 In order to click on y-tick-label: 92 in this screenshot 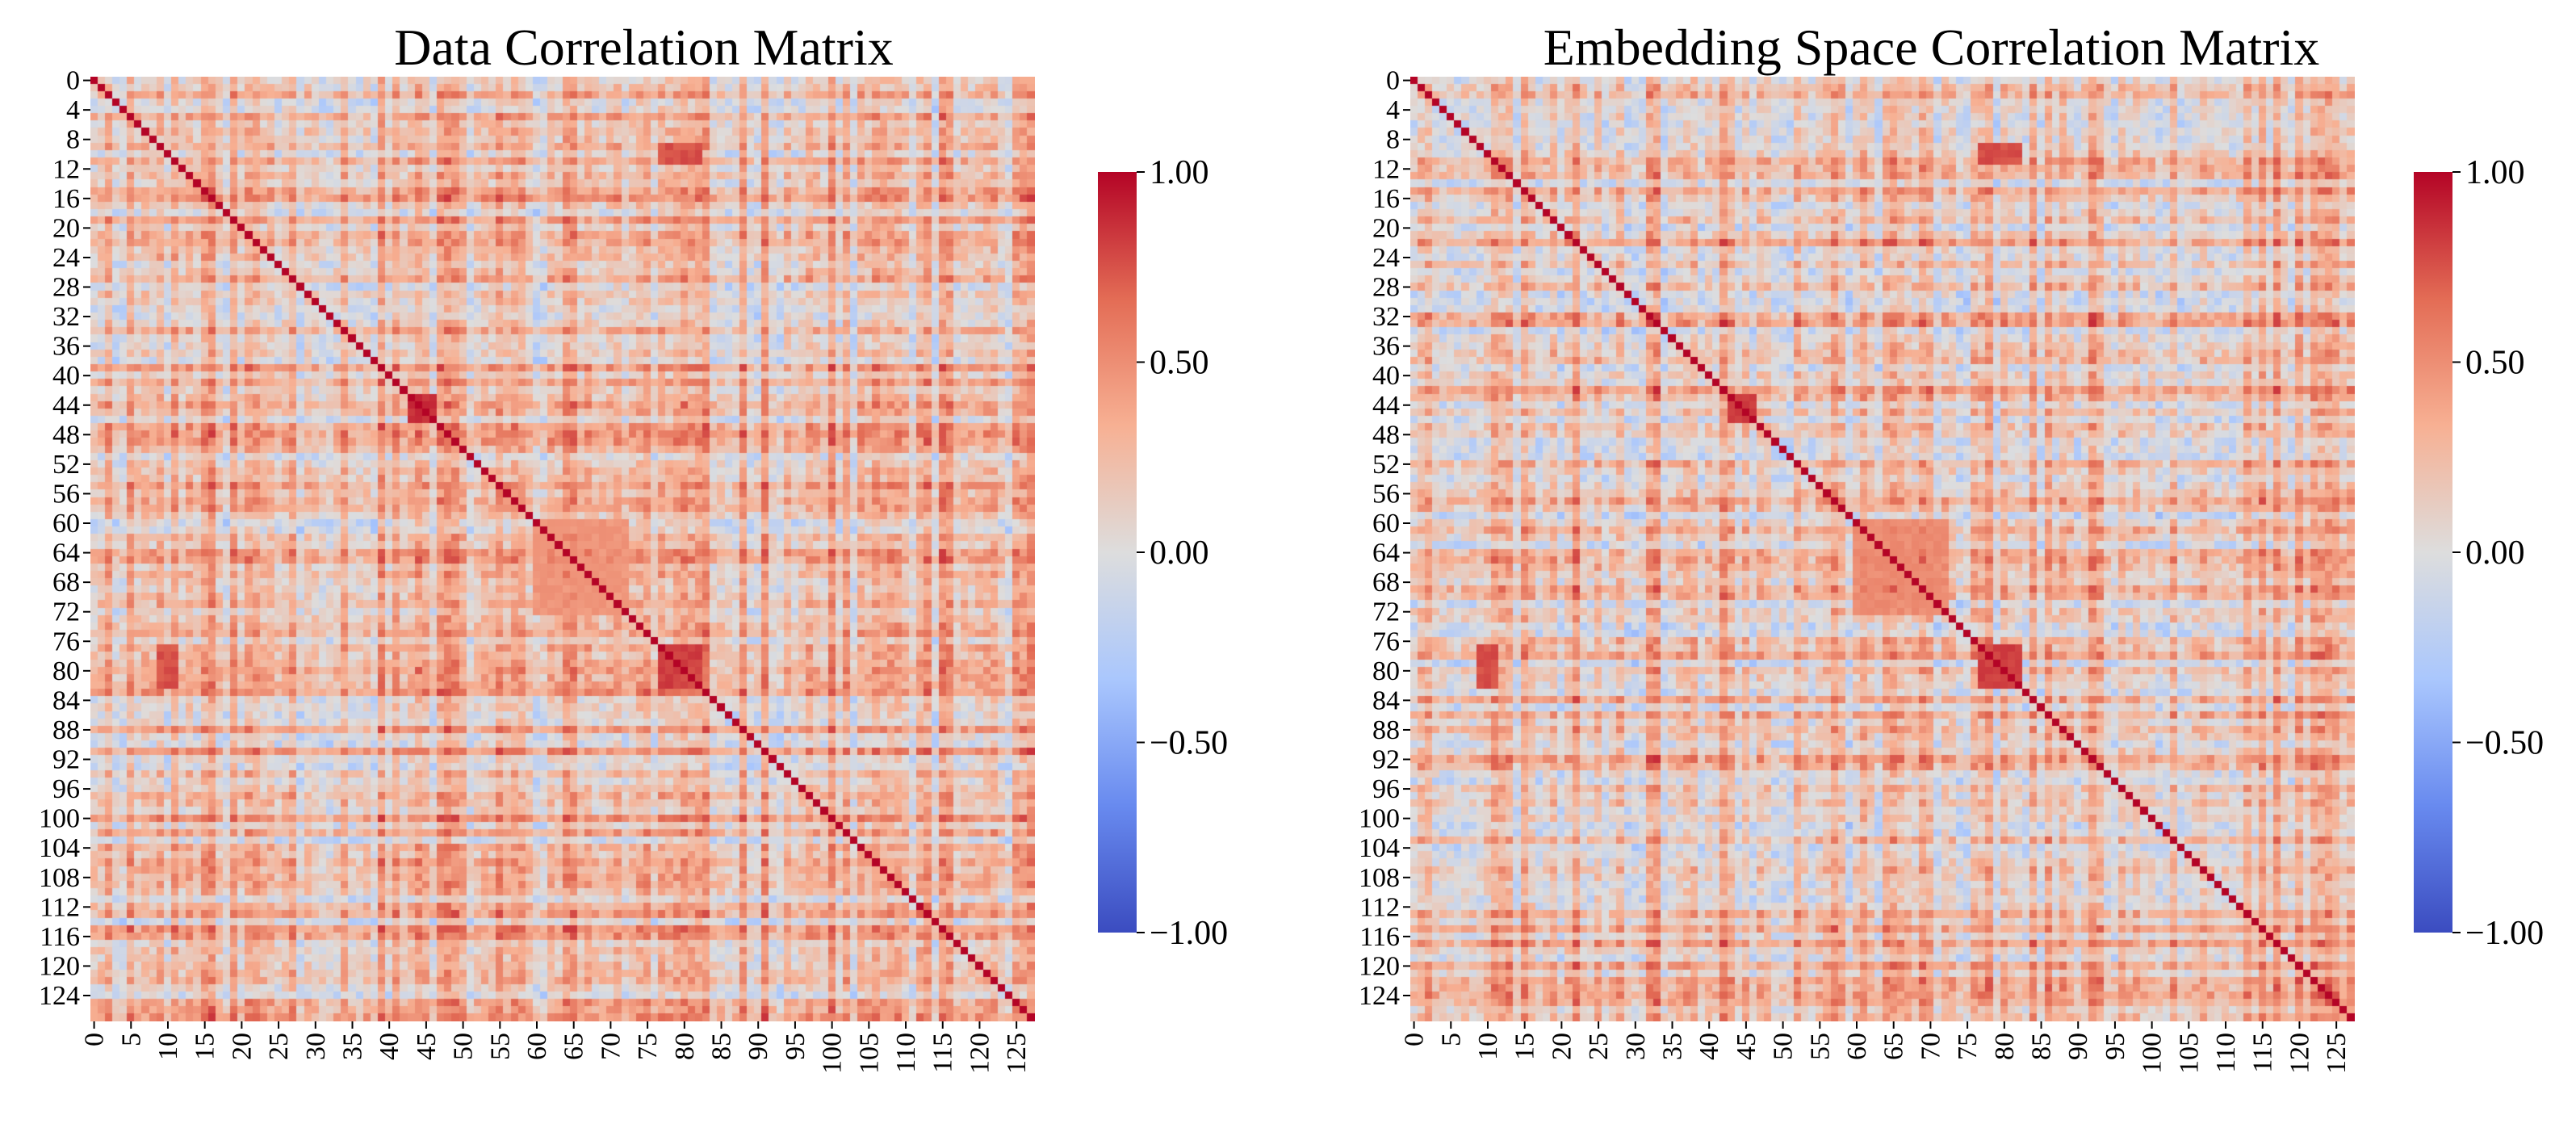, I will do `click(1386, 760)`.